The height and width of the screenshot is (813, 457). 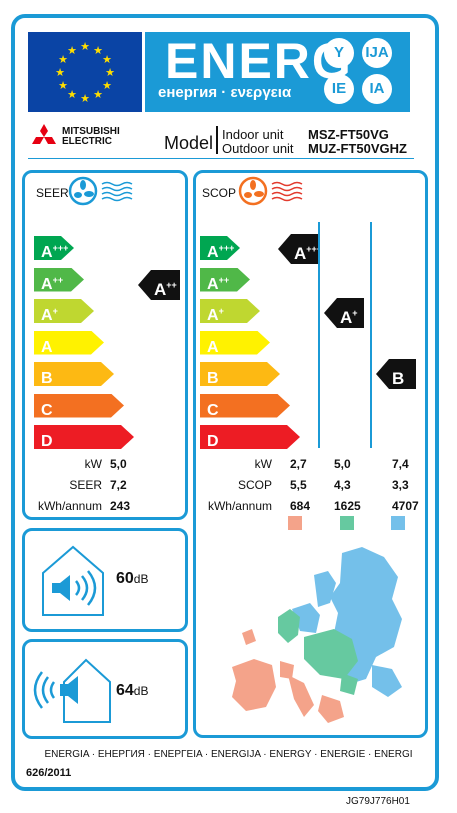 What do you see at coordinates (300, 506) in the screenshot?
I see `scop-value: 684` at bounding box center [300, 506].